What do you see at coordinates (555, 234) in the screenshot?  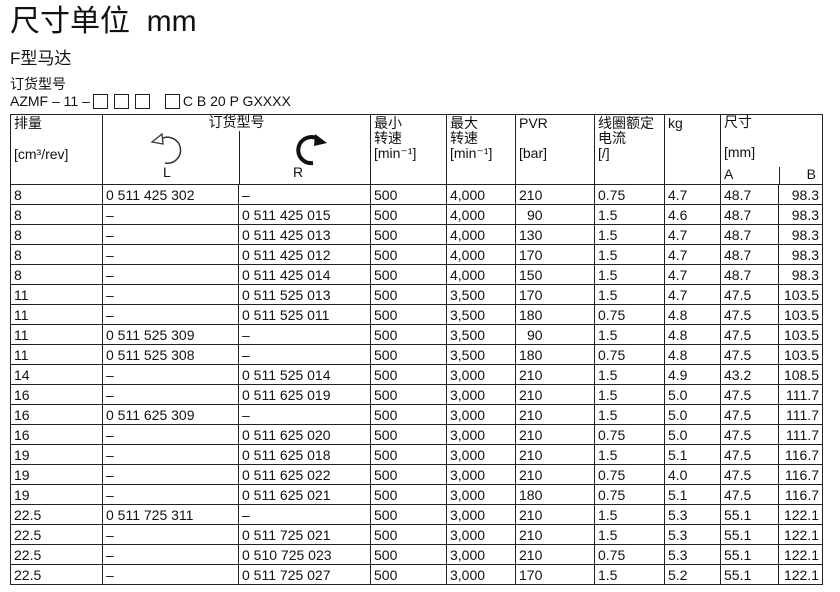 I see `cell-pvr: 130` at bounding box center [555, 234].